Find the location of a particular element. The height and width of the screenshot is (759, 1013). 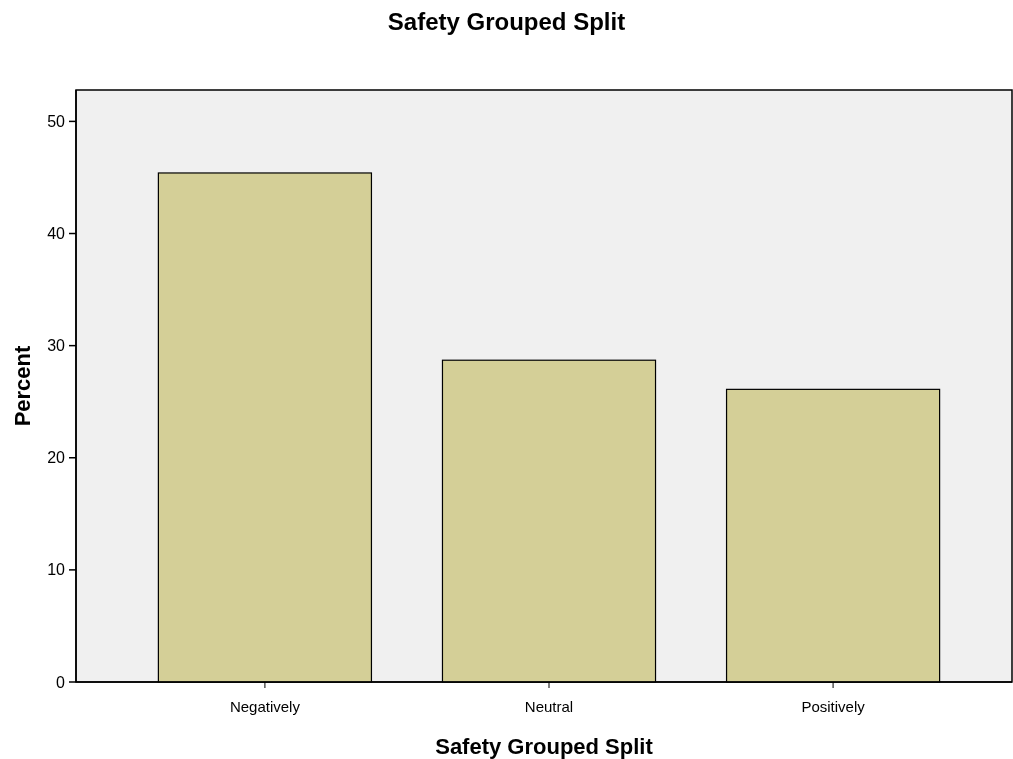

y-tick-label: 50 is located at coordinates (56, 121).